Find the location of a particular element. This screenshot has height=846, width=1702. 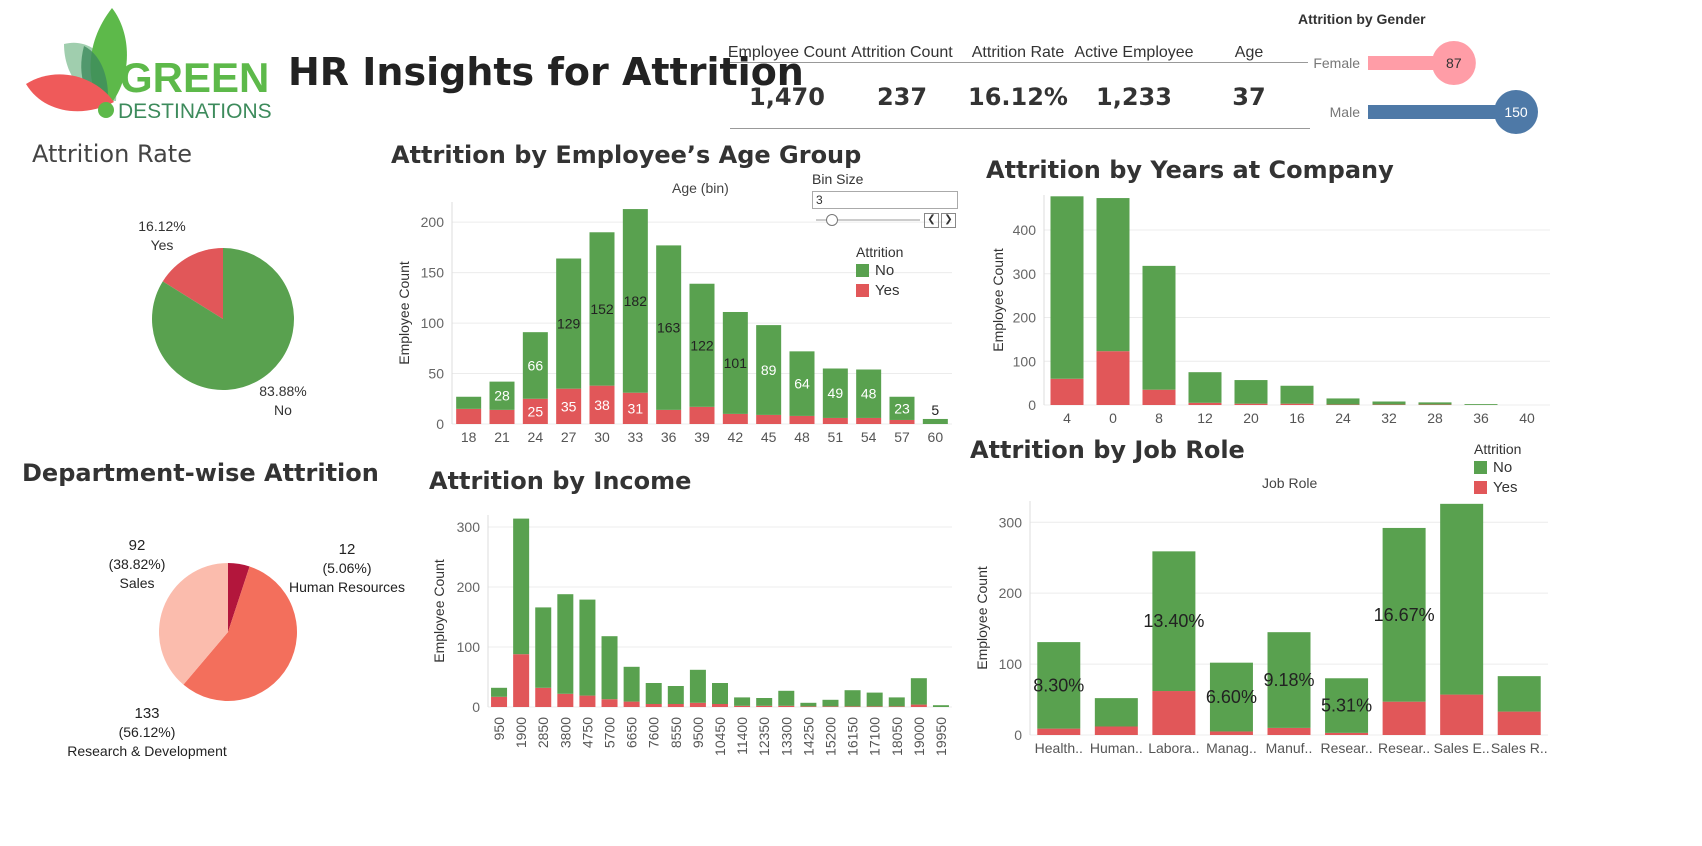

bar-rate-label: 16.67% is located at coordinates (1404, 615).